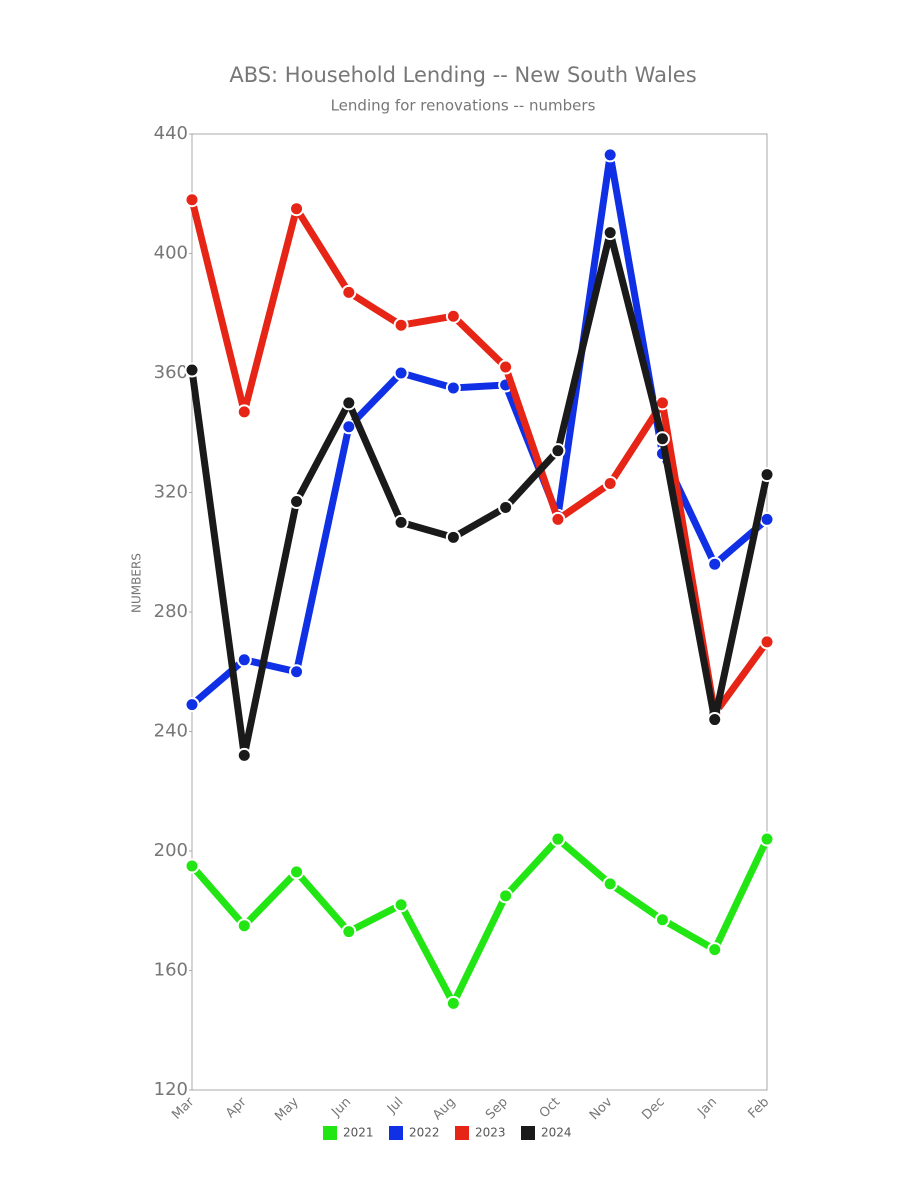 Image resolution: width=900 pixels, height=1200 pixels. Describe the element at coordinates (490, 1133) in the screenshot. I see `legend-label: 2023` at that location.